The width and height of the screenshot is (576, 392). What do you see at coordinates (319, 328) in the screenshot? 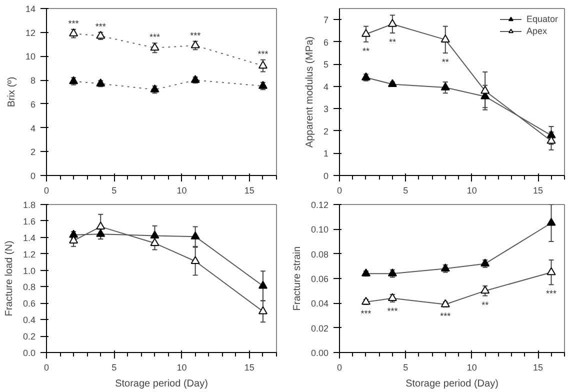
I see `y-tick-label: 0.02` at bounding box center [319, 328].